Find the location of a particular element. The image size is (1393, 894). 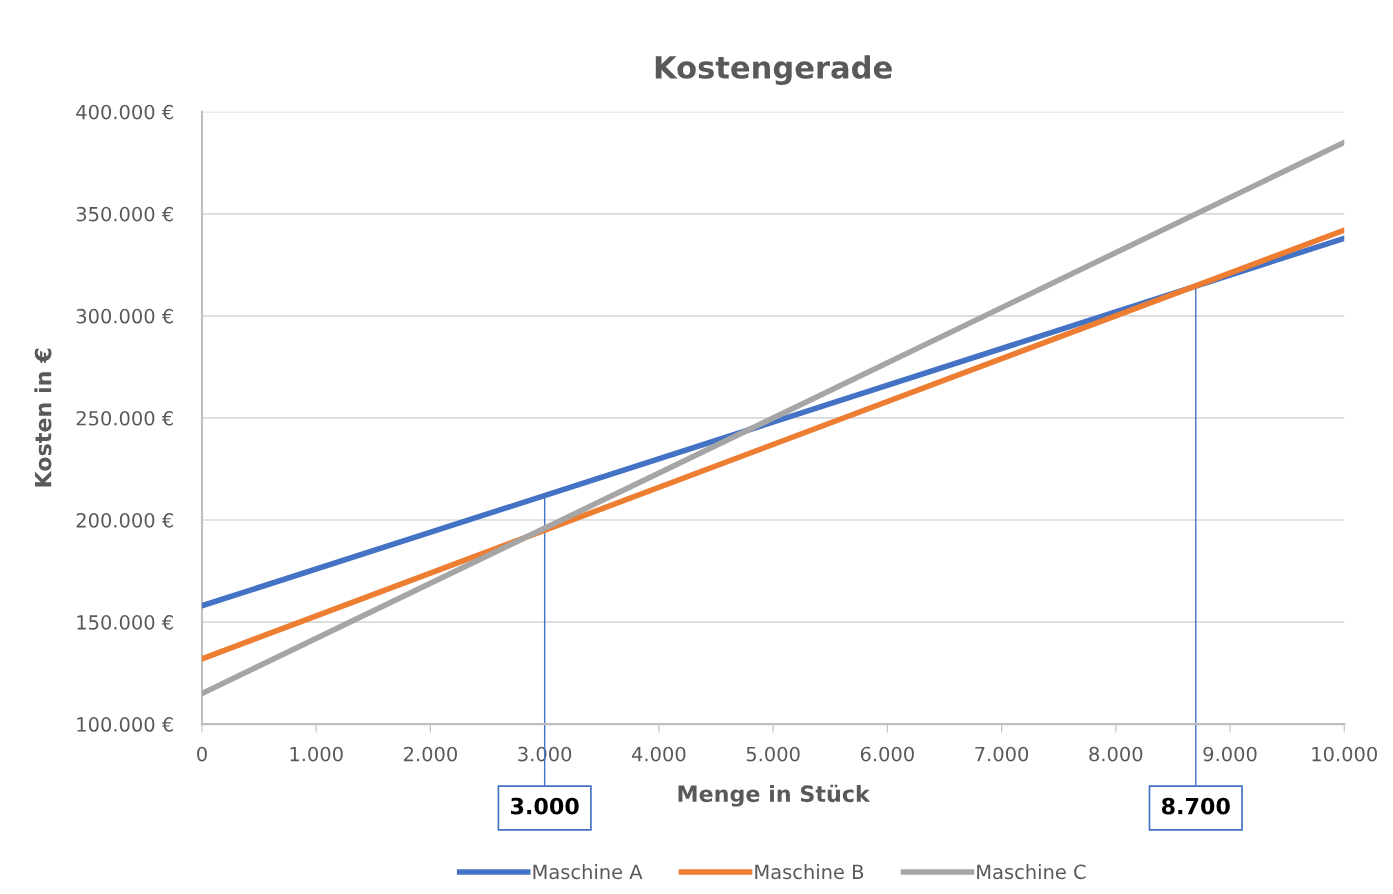

chart-title: Kostengerade is located at coordinates (773, 70).